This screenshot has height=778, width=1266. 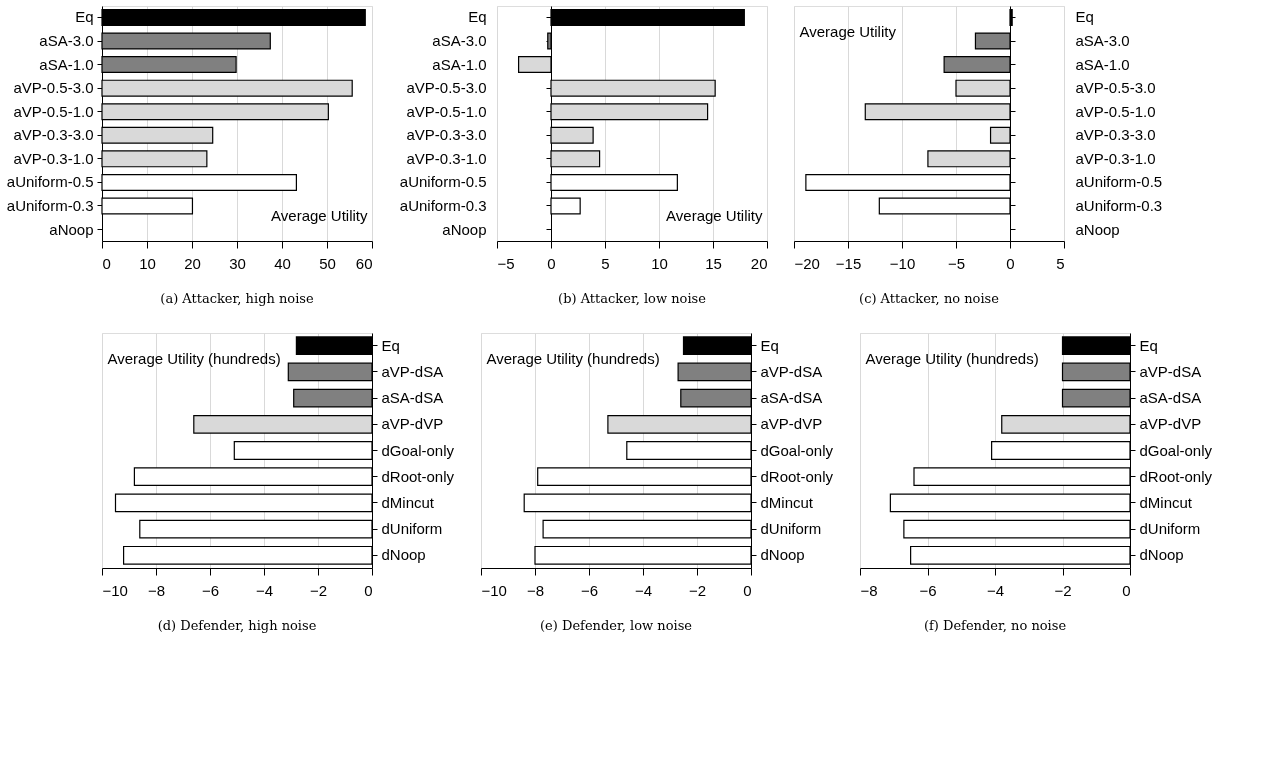 What do you see at coordinates (929, 298) in the screenshot?
I see `text: (c) Attacker, no noise` at bounding box center [929, 298].